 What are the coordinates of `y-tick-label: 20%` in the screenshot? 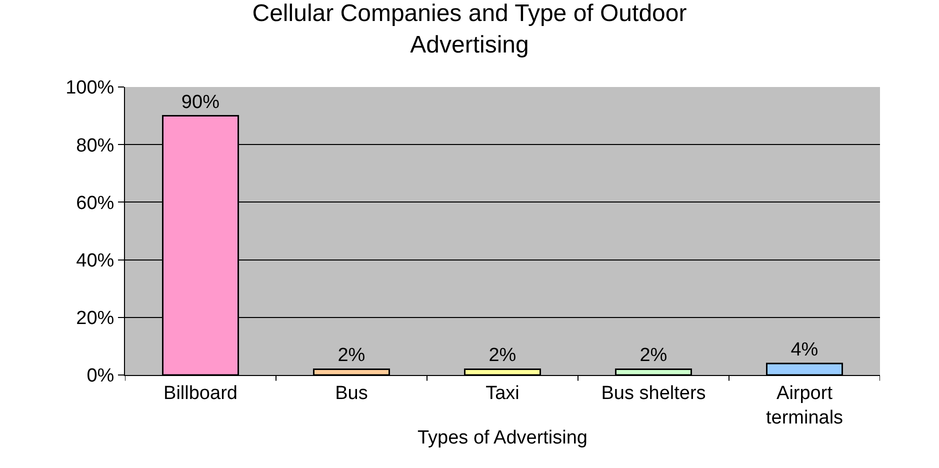 It's located at (95, 319).